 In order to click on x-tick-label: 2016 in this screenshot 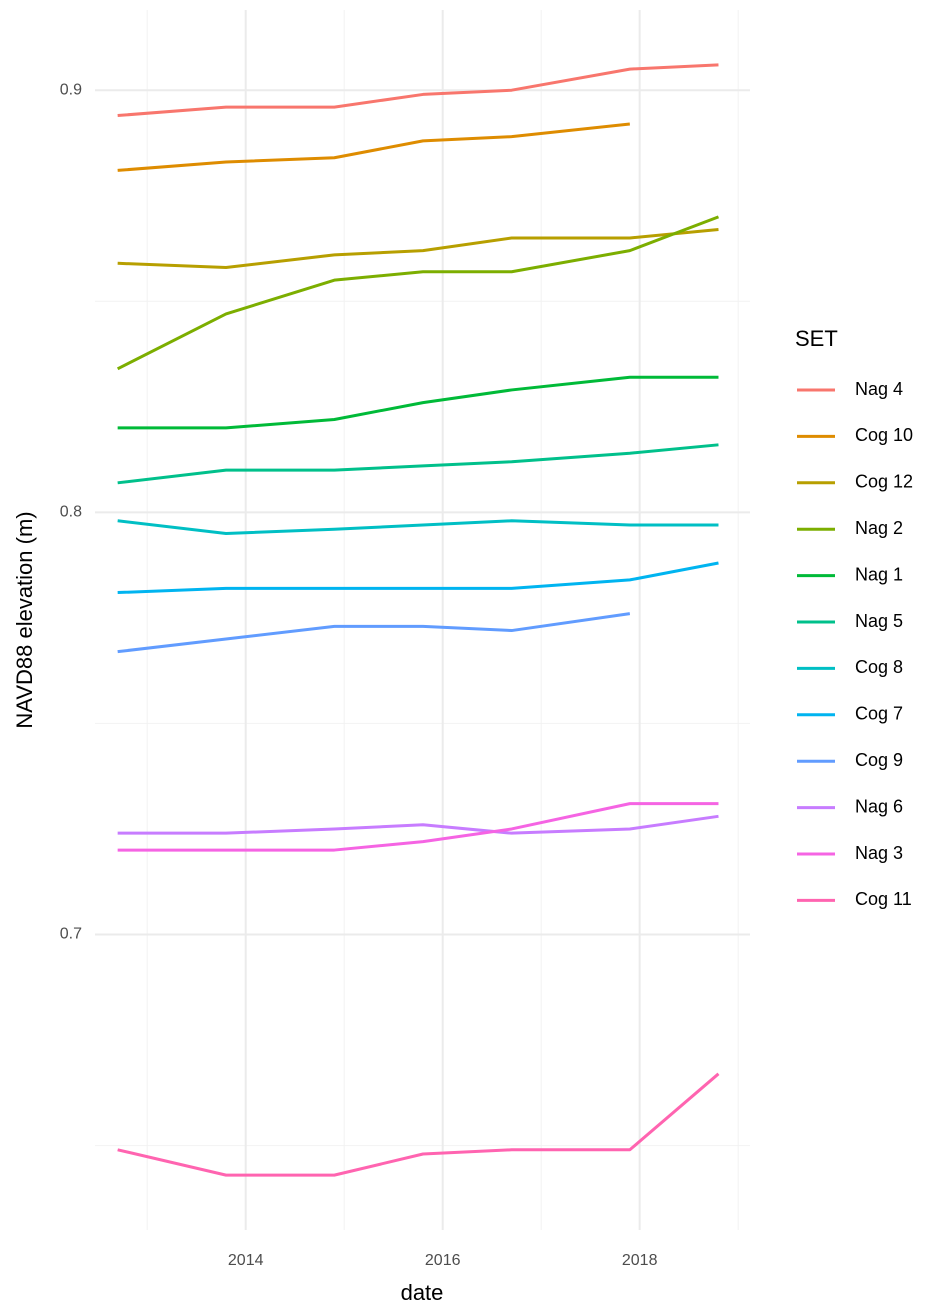, I will do `click(443, 1260)`.